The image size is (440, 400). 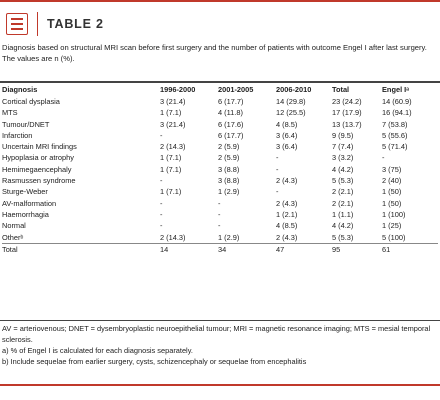 I want to click on value-cell: 5 (71.4), so click(x=395, y=147).